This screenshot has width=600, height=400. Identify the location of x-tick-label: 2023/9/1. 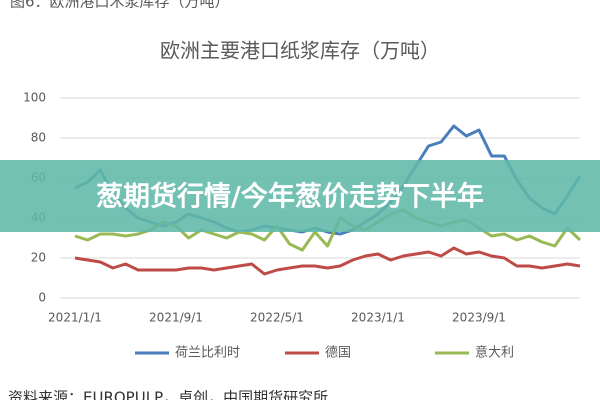
(479, 318).